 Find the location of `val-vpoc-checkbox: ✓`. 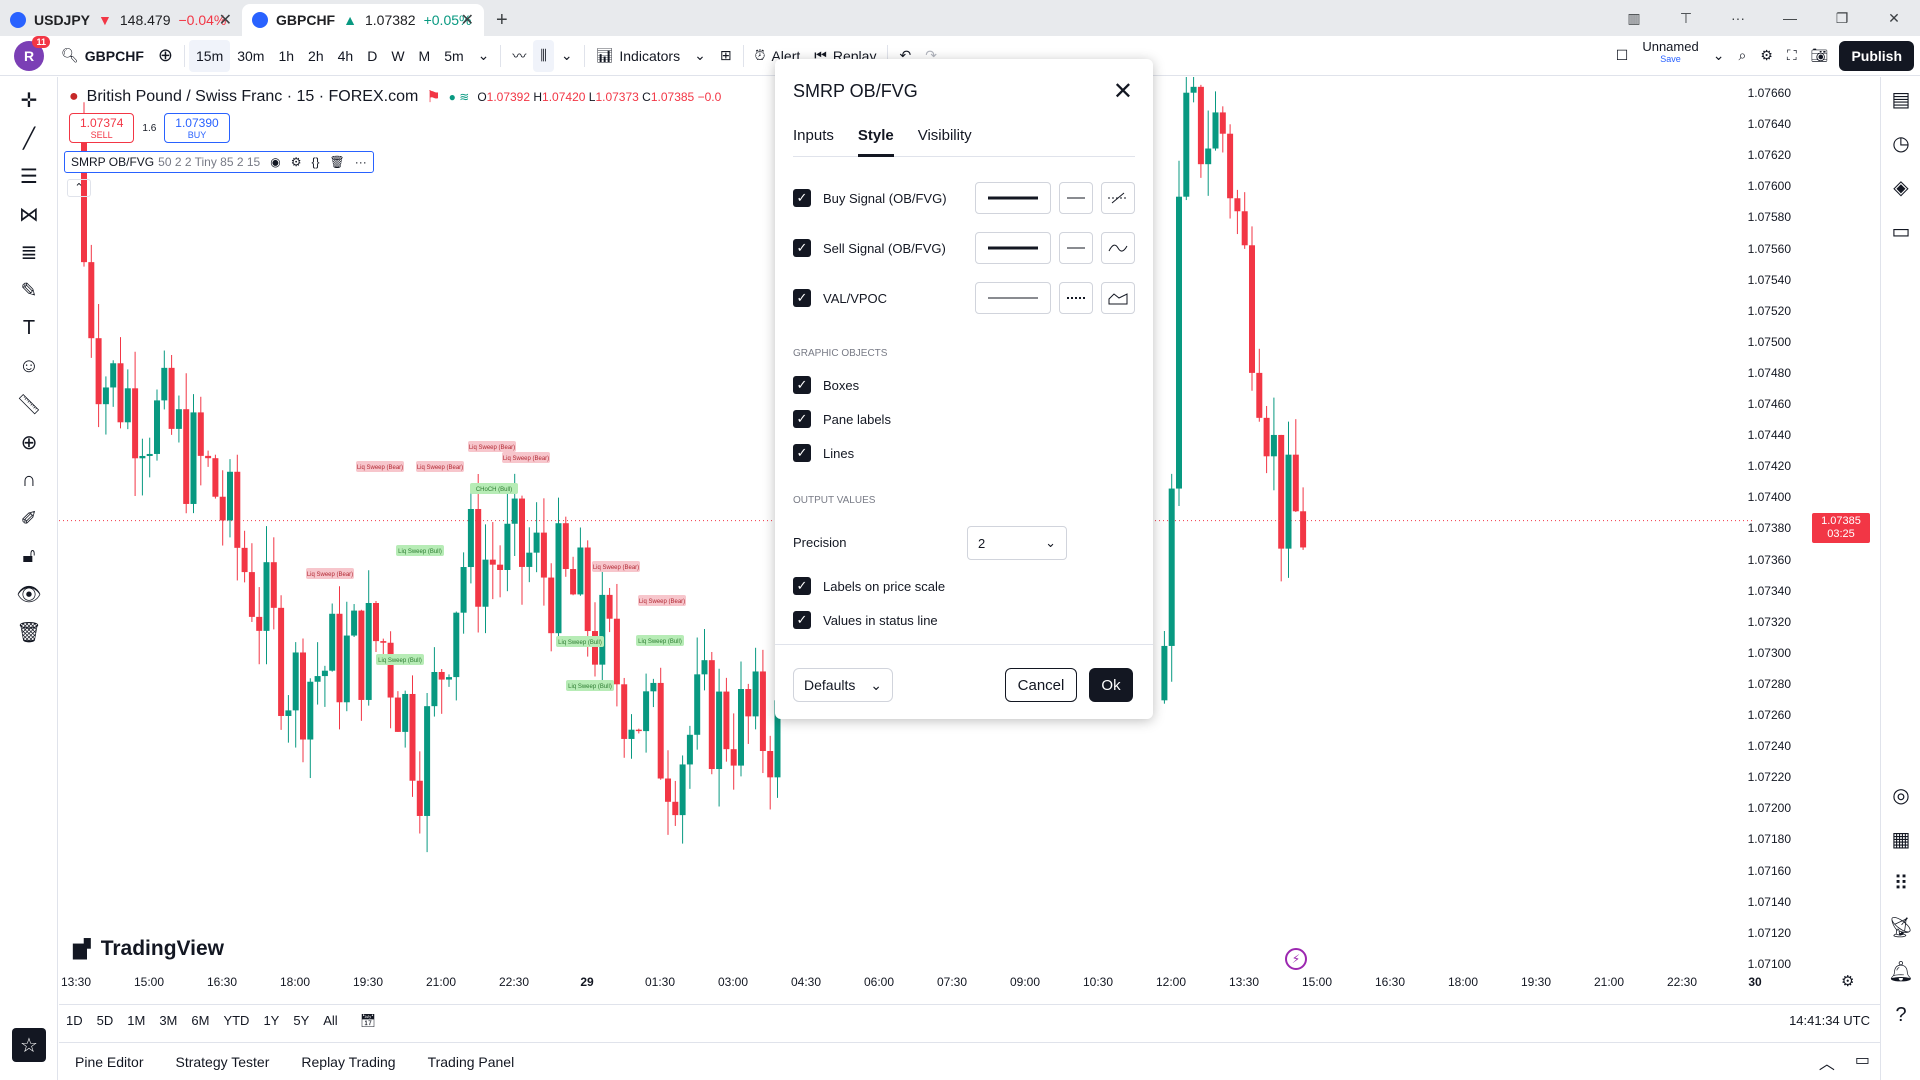

val-vpoc-checkbox: ✓ is located at coordinates (802, 298).